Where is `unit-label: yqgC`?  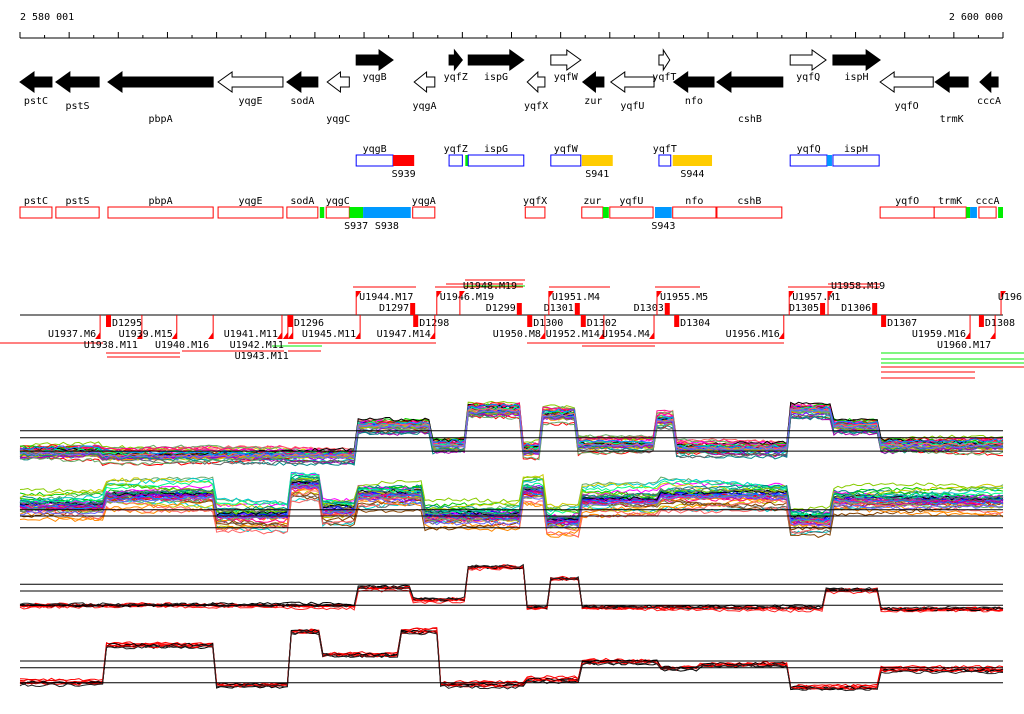
unit-label: yqgC is located at coordinates (338, 201).